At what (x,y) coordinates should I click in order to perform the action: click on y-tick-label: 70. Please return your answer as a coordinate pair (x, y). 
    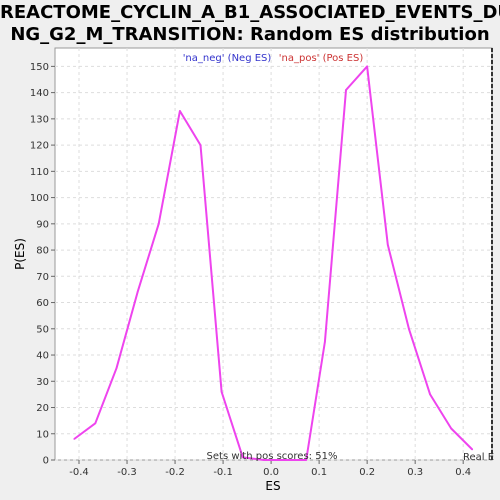
    Looking at the image, I should click on (42, 277).